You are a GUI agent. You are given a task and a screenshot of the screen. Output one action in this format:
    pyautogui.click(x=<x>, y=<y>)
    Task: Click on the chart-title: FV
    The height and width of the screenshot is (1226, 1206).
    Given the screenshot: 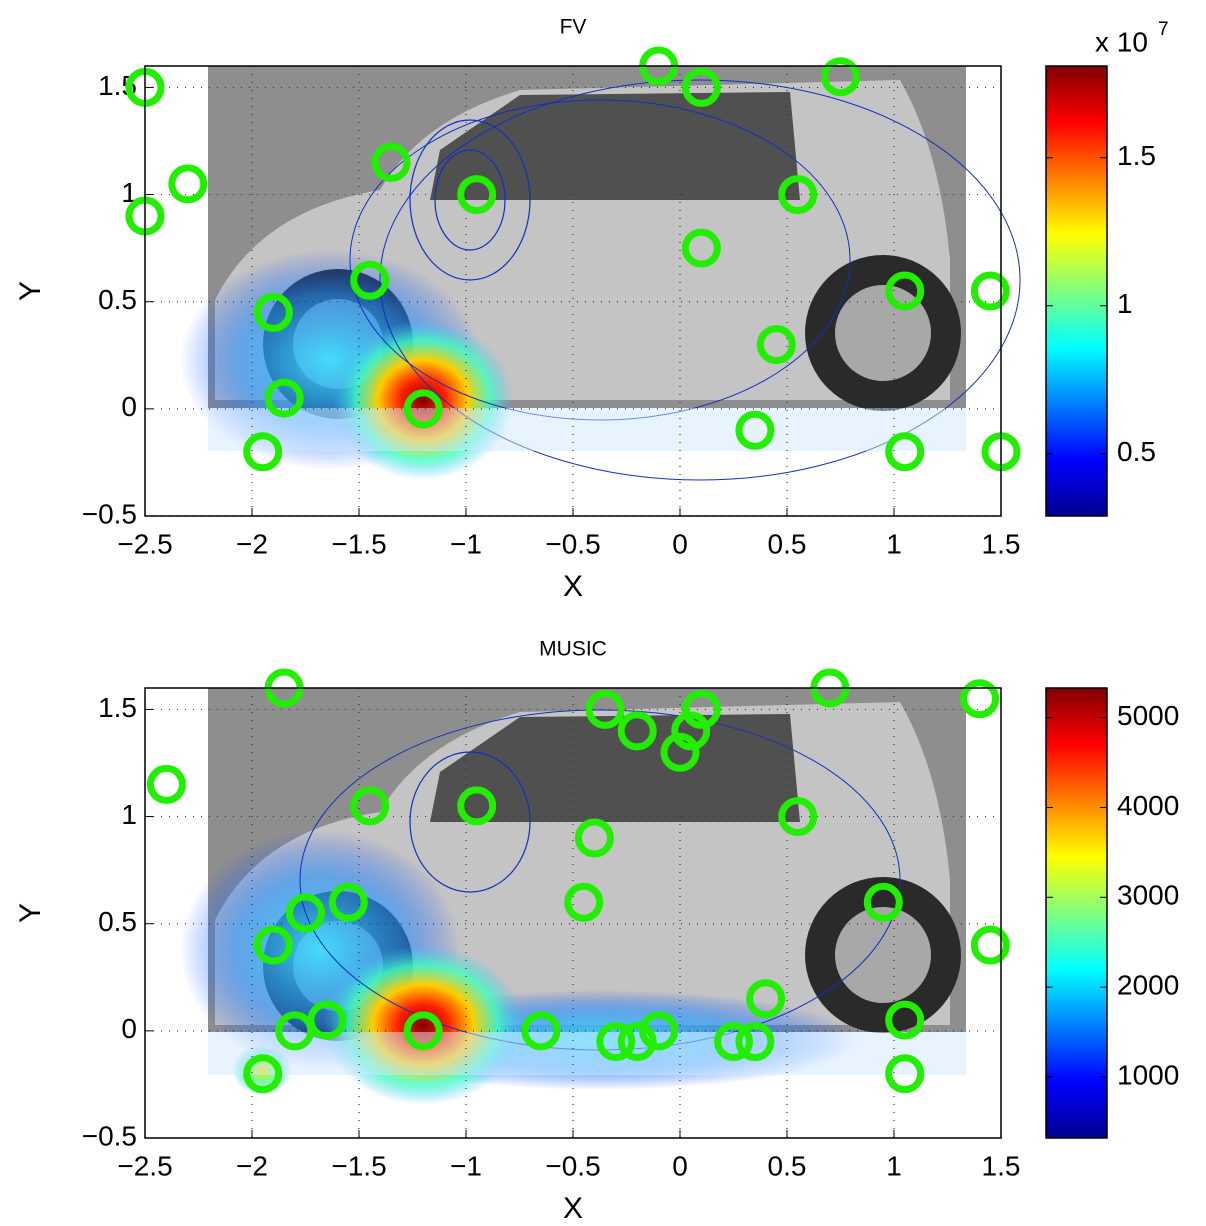 What is the action you would take?
    pyautogui.click(x=573, y=27)
    